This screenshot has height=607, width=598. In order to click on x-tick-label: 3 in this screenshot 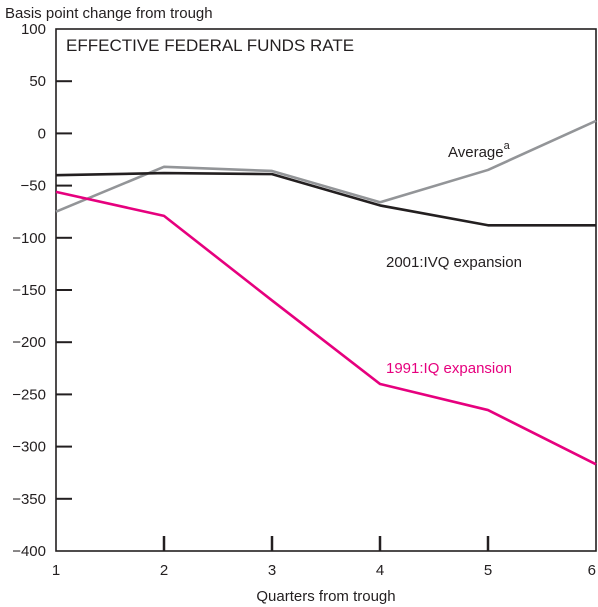, I will do `click(272, 570)`.